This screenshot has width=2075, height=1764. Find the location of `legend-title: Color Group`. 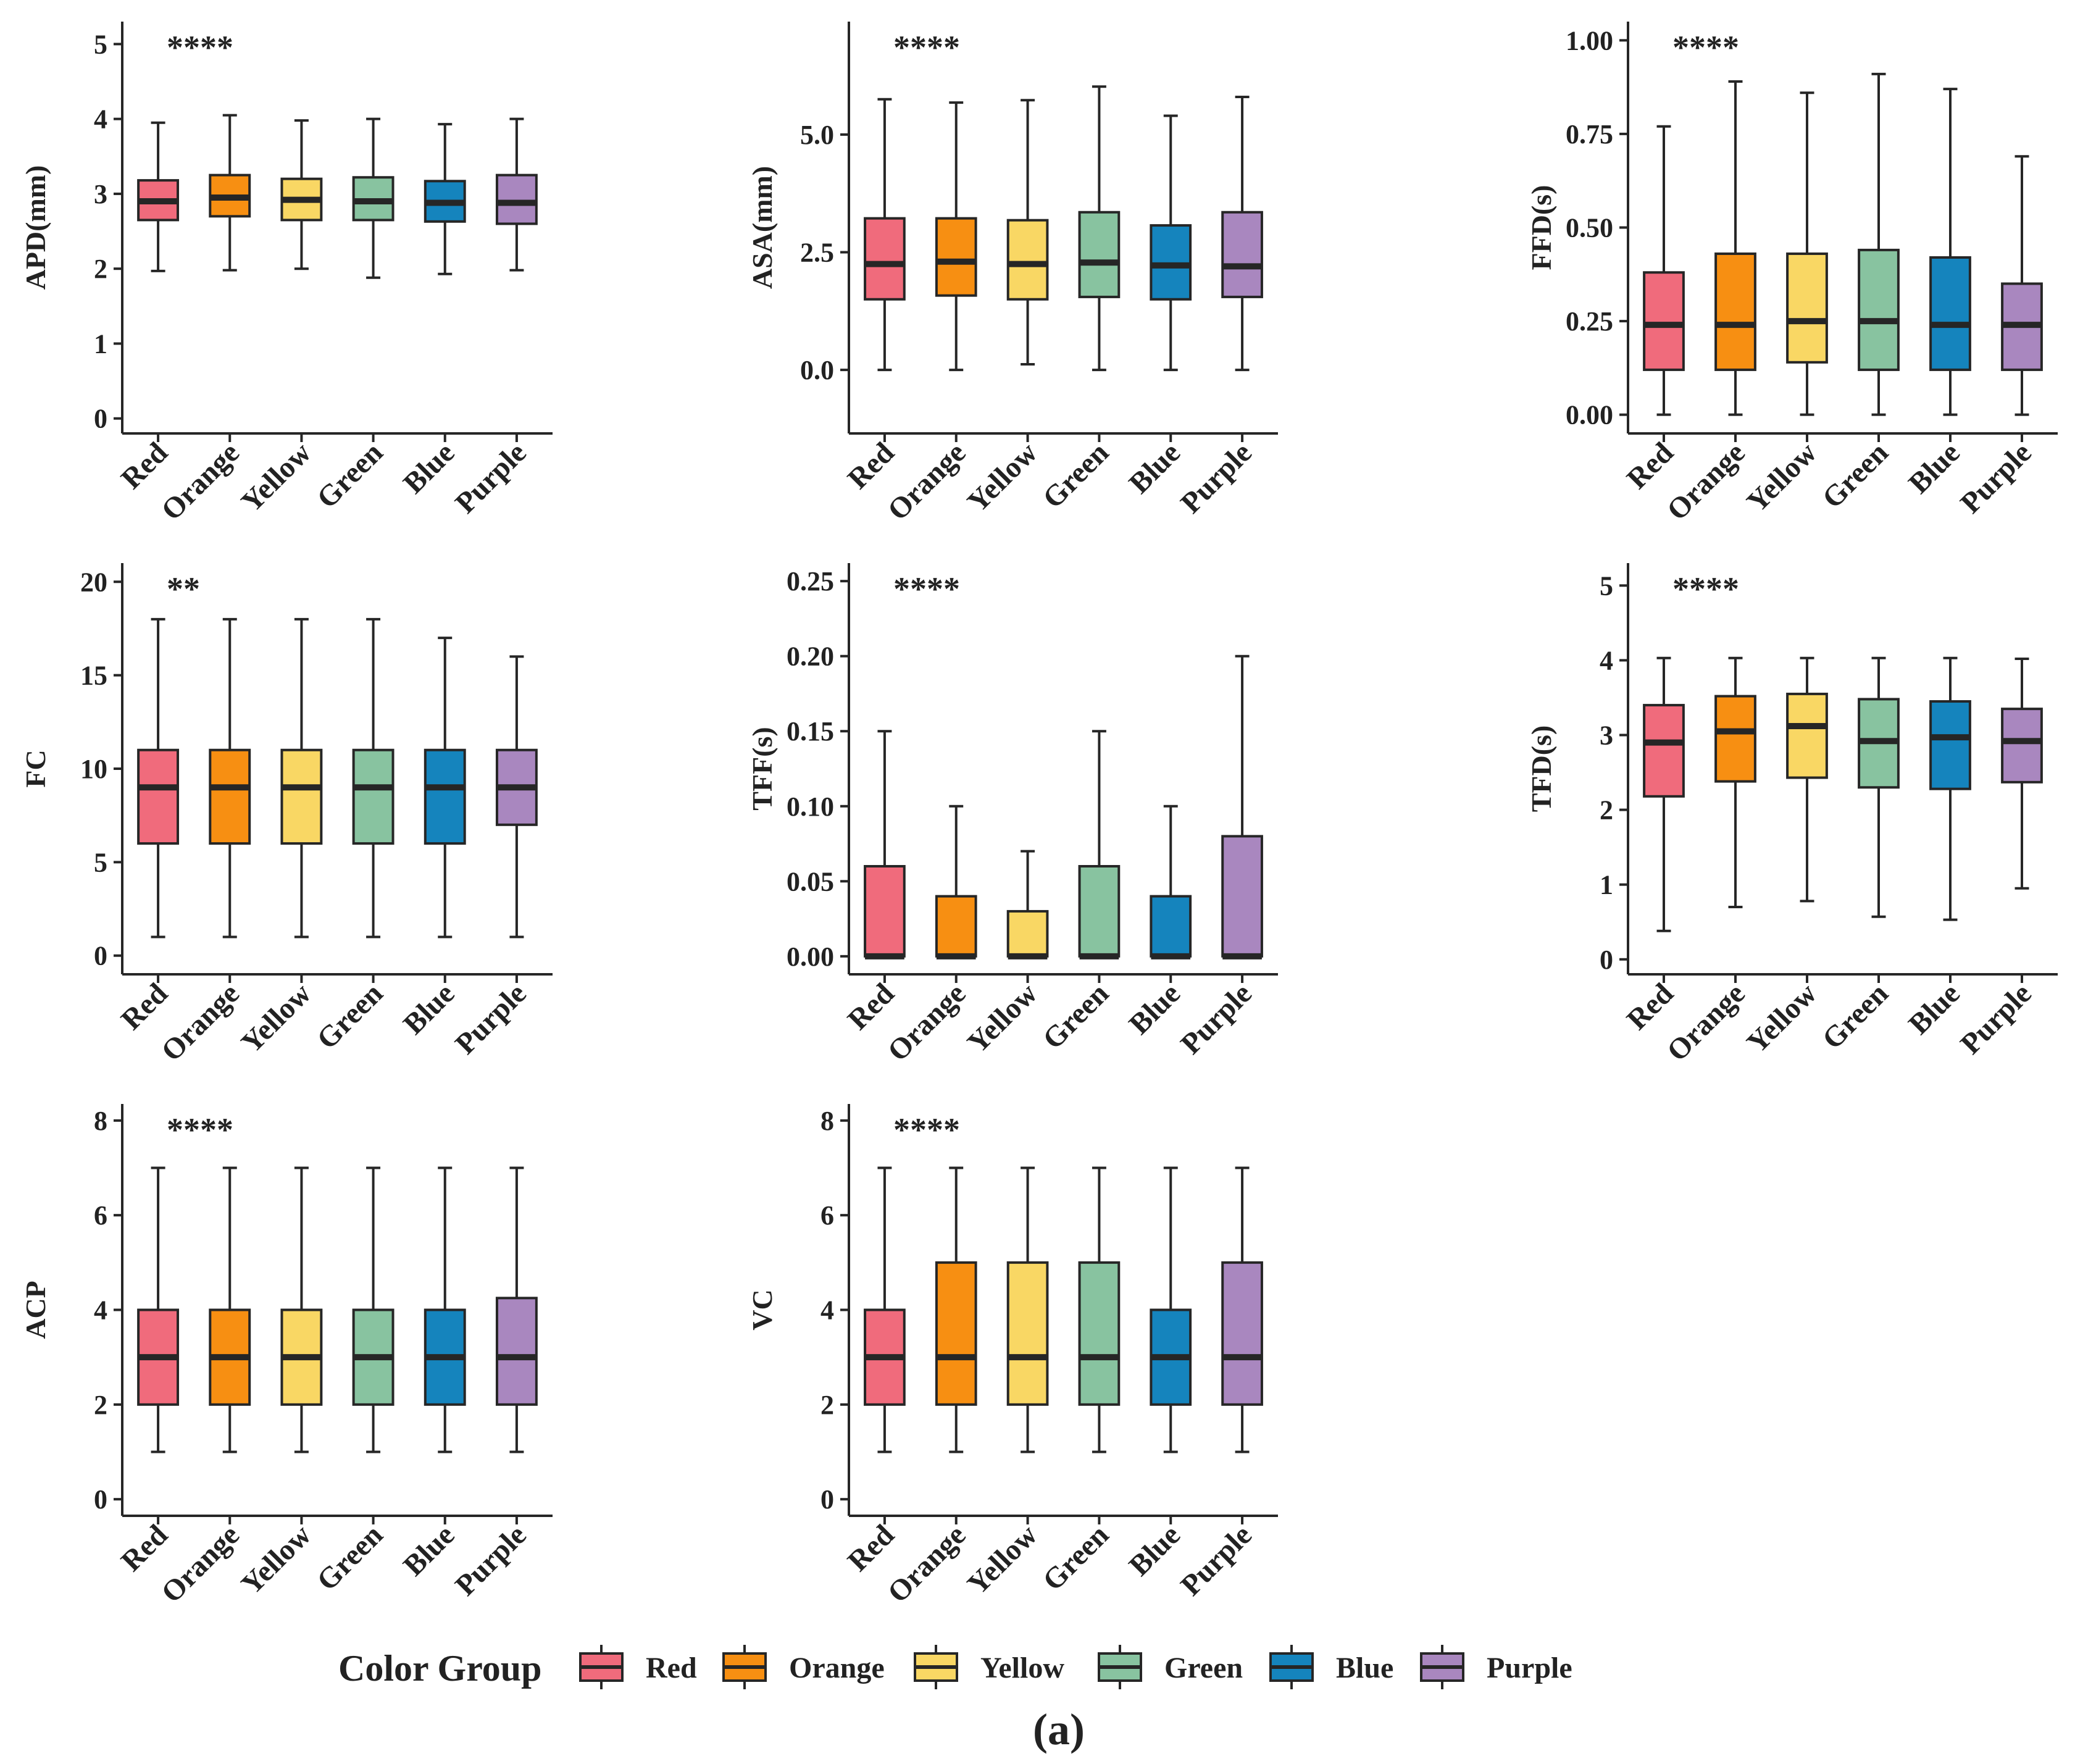

legend-title: Color Group is located at coordinates (440, 1668).